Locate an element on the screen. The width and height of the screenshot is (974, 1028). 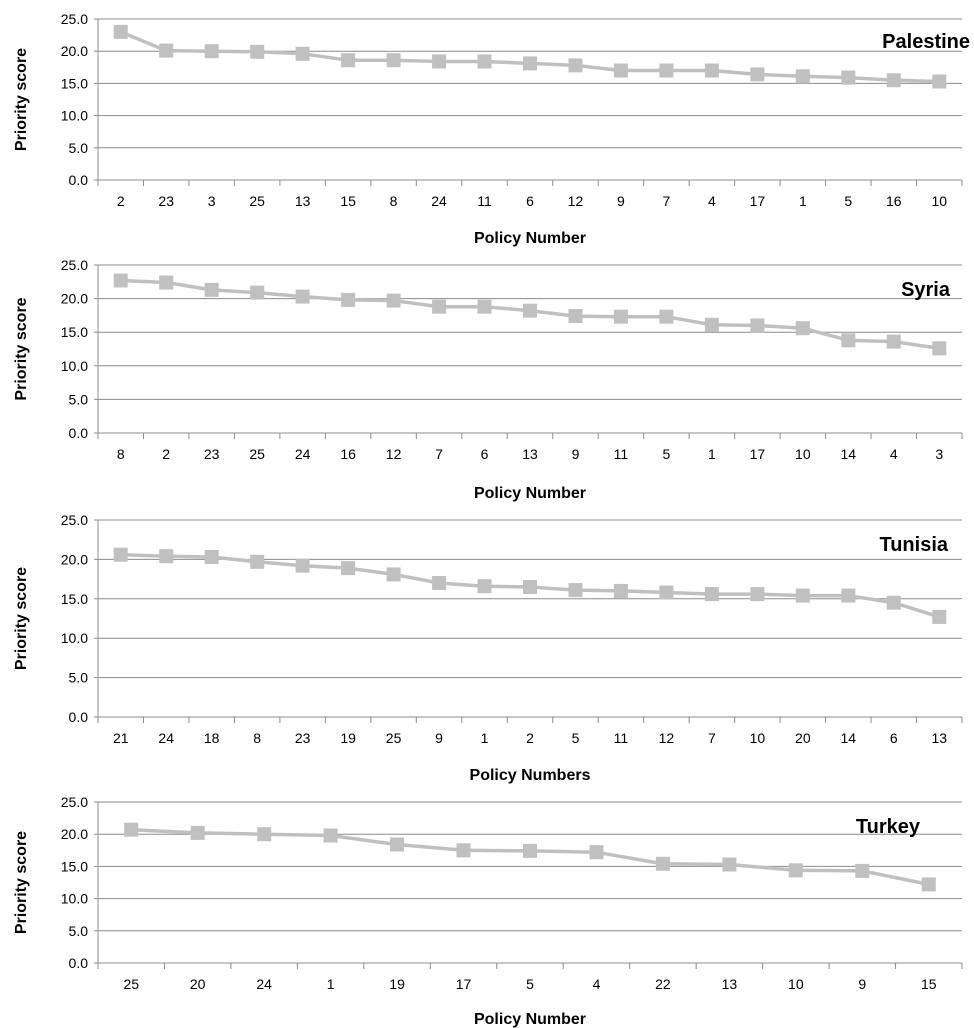
y-tick-label: 0.0 is located at coordinates (79, 433).